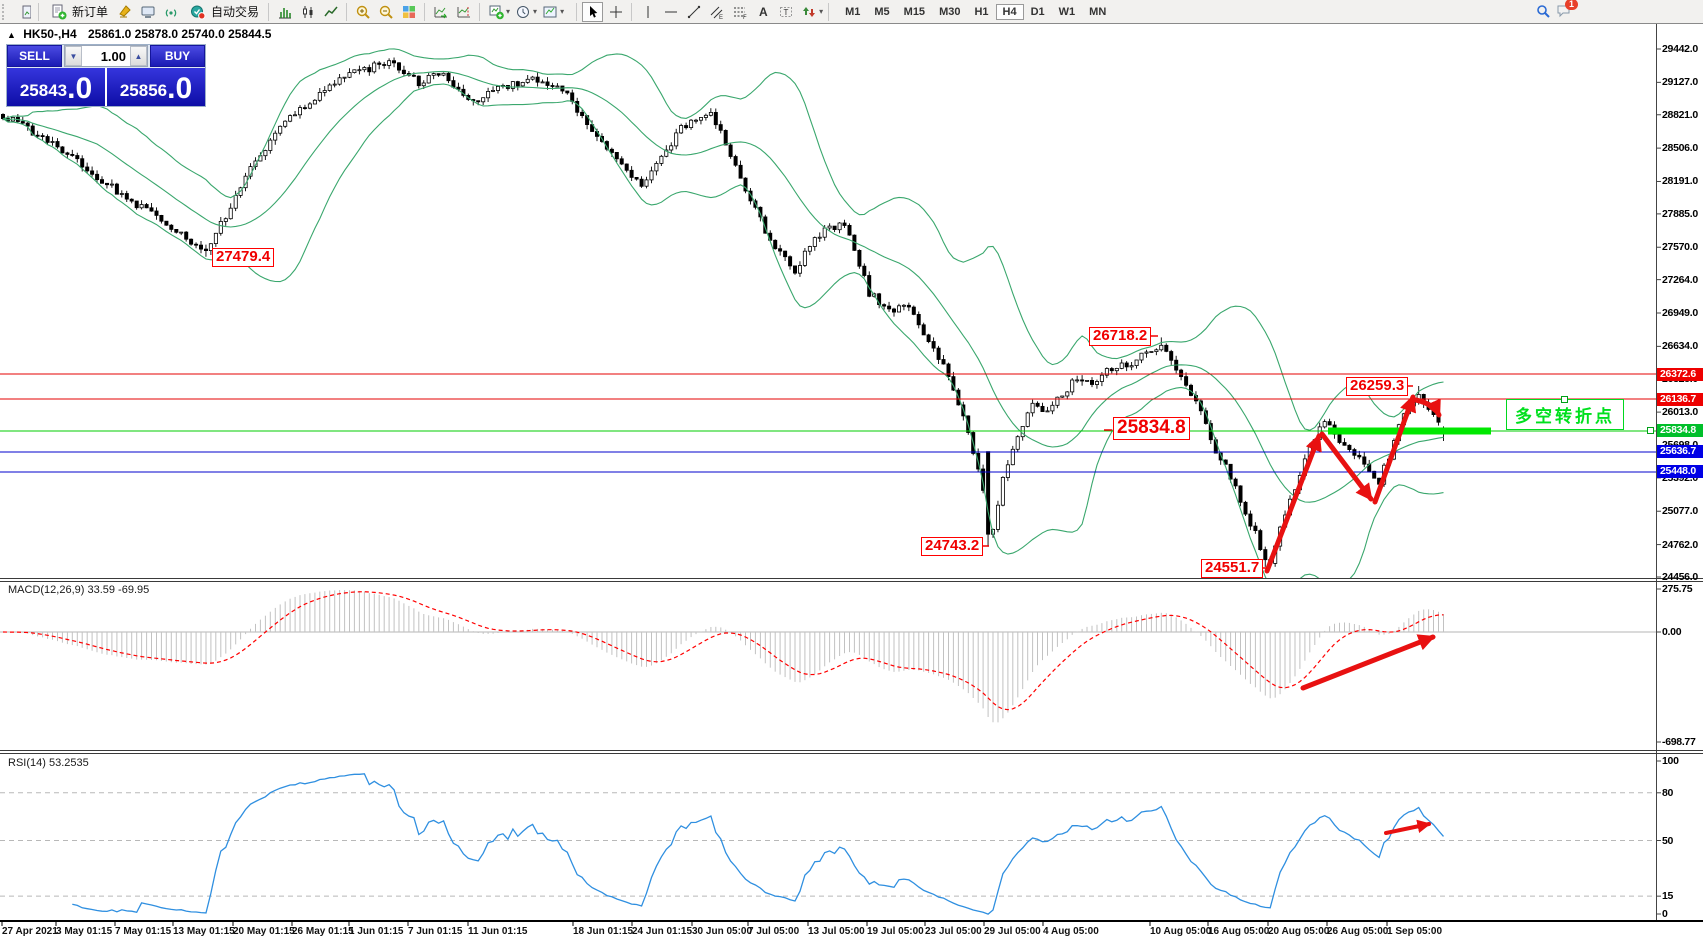 The height and width of the screenshot is (942, 1703). Describe the element at coordinates (914, 11) in the screenshot. I see `tf-M15: M15` at that location.